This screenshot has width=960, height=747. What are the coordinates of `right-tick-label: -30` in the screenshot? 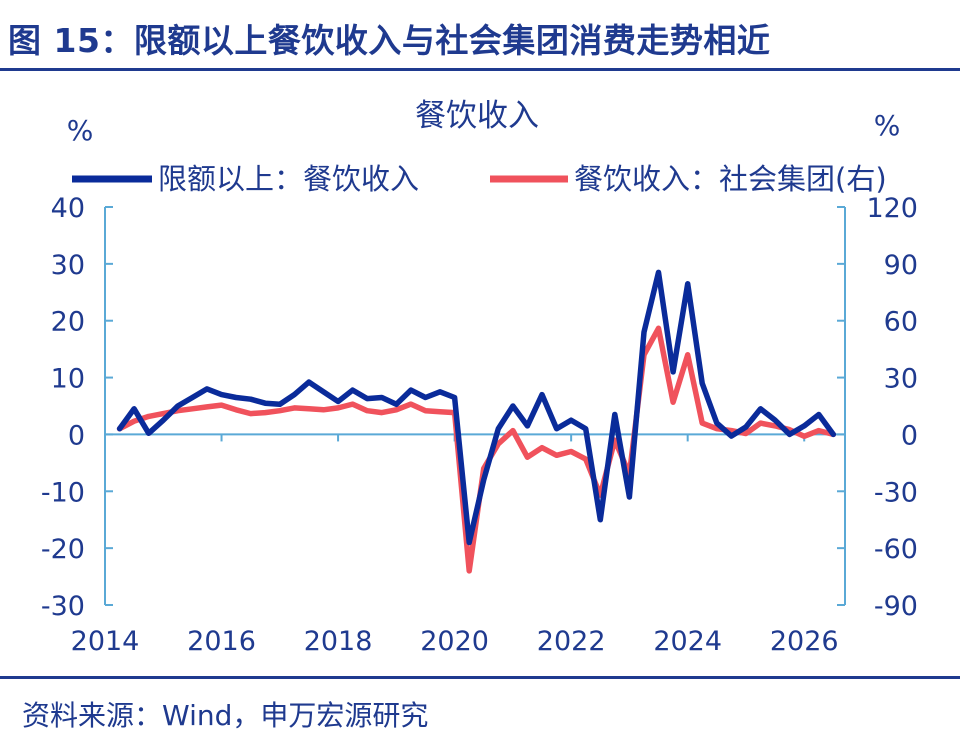 It's located at (896, 492).